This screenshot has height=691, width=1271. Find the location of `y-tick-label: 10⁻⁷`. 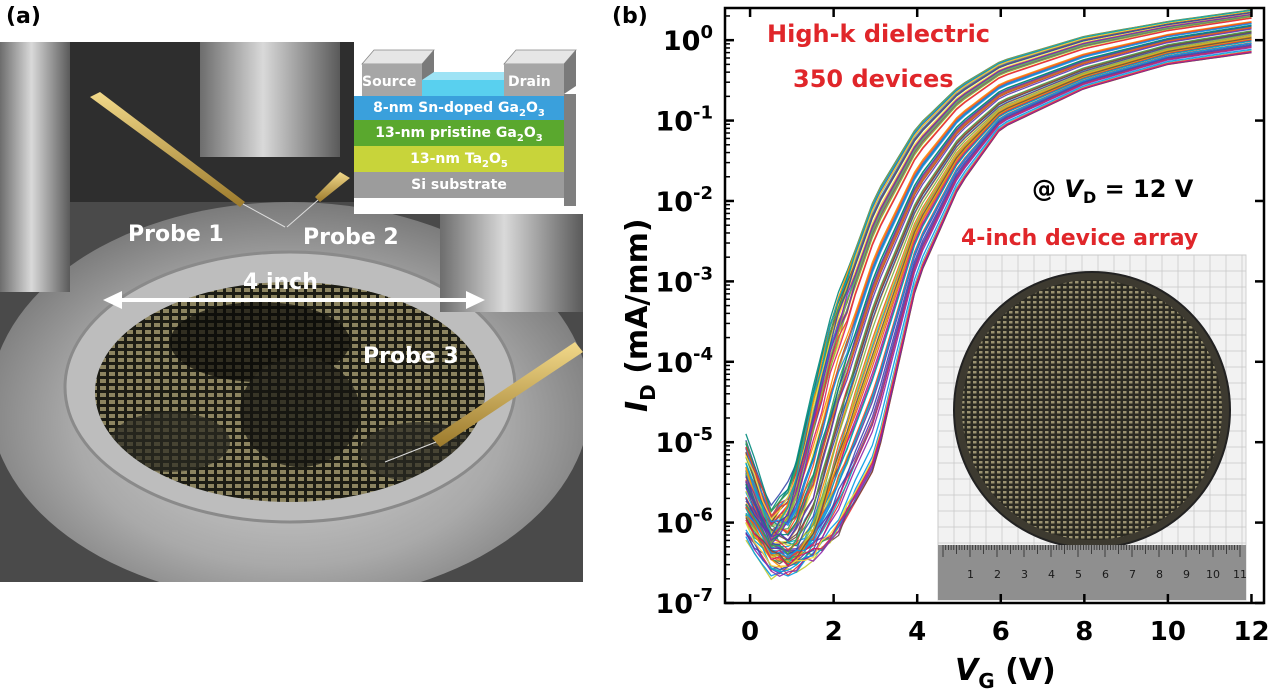

y-tick-label: 10⁻⁷ is located at coordinates (684, 602).